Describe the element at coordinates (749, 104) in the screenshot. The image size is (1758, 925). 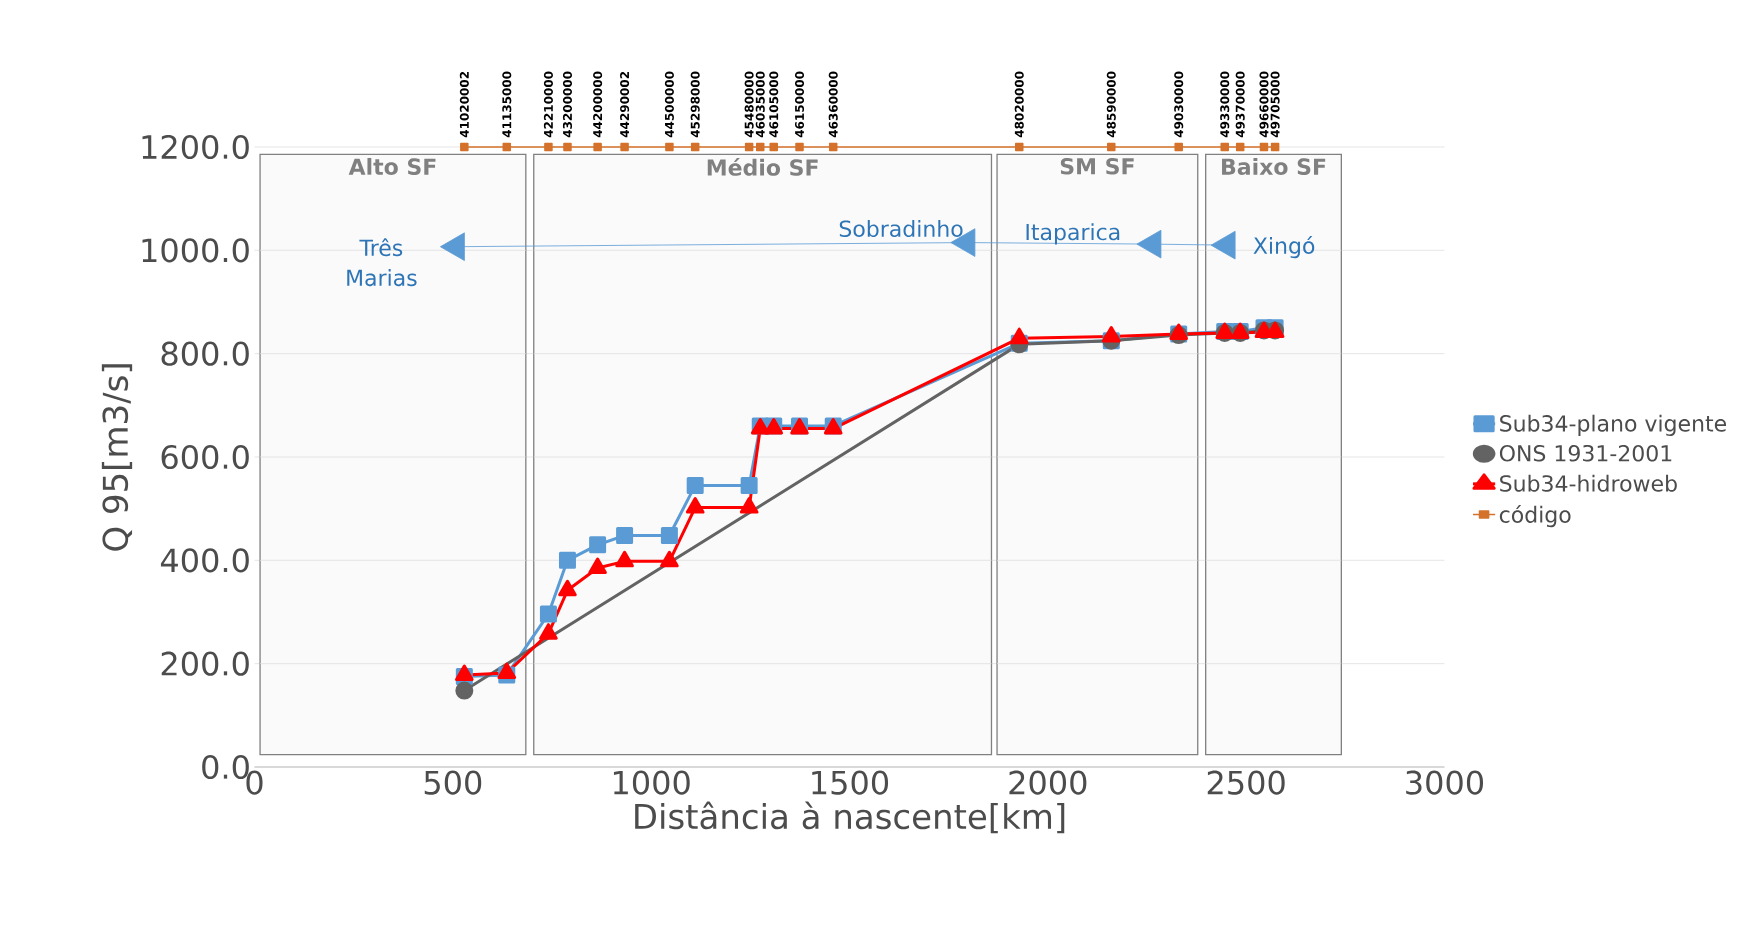
I see `annotation: 45480000` at that location.